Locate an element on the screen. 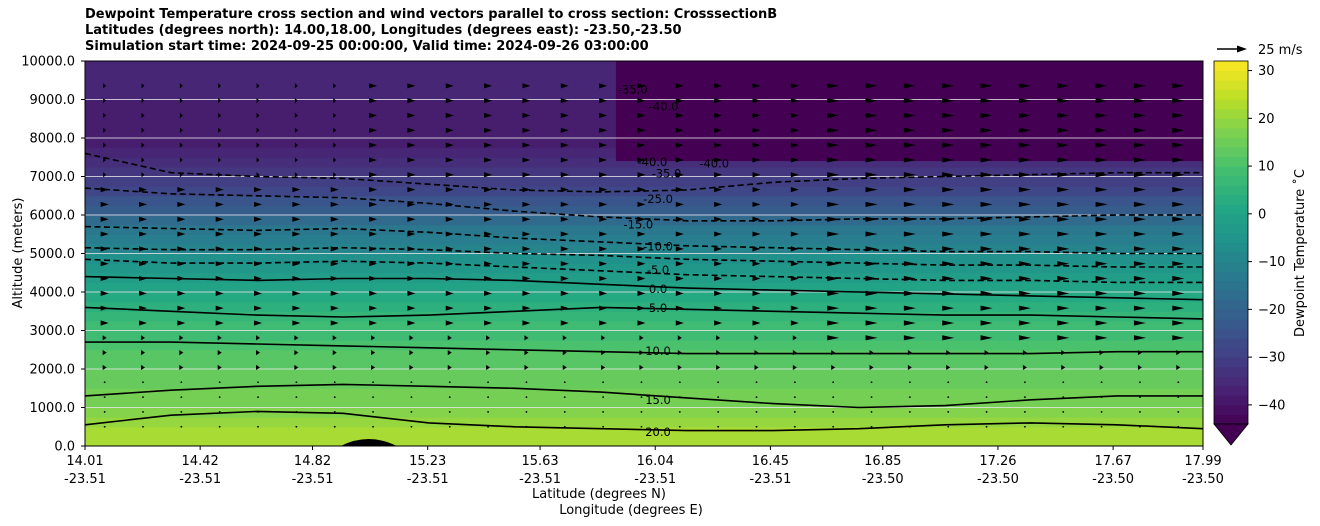 The width and height of the screenshot is (1320, 526). colorbar-frame is located at coordinates (1231, 242).